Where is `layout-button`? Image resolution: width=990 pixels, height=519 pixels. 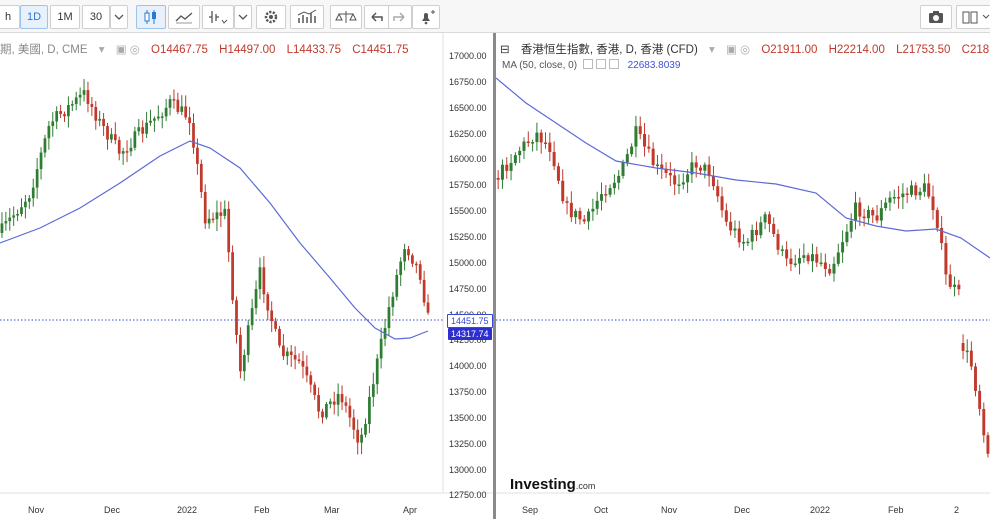 layout-button is located at coordinates (973, 17).